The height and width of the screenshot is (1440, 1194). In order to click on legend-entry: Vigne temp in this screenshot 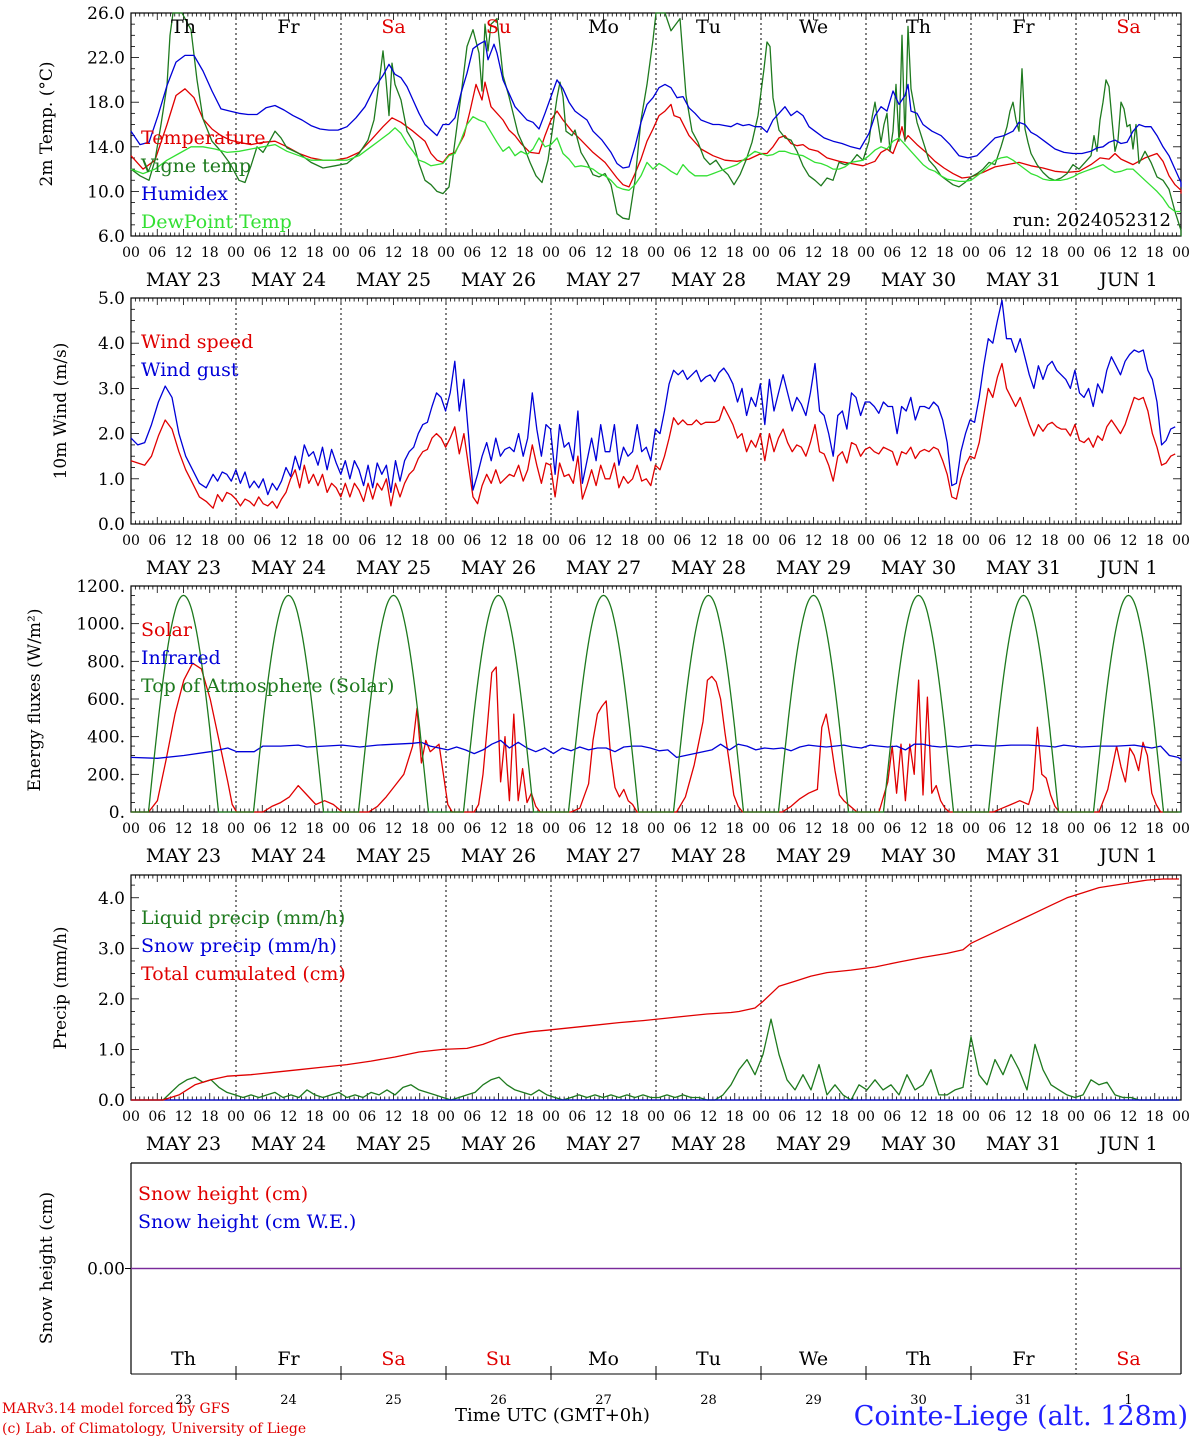, I will do `click(195, 166)`.